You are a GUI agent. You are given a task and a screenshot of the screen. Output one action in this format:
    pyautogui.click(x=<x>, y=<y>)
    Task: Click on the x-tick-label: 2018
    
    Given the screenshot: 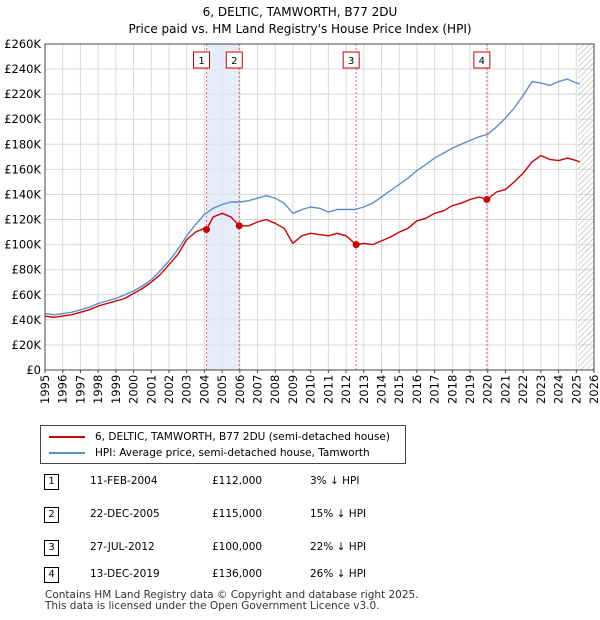 What is the action you would take?
    pyautogui.click(x=452, y=389)
    